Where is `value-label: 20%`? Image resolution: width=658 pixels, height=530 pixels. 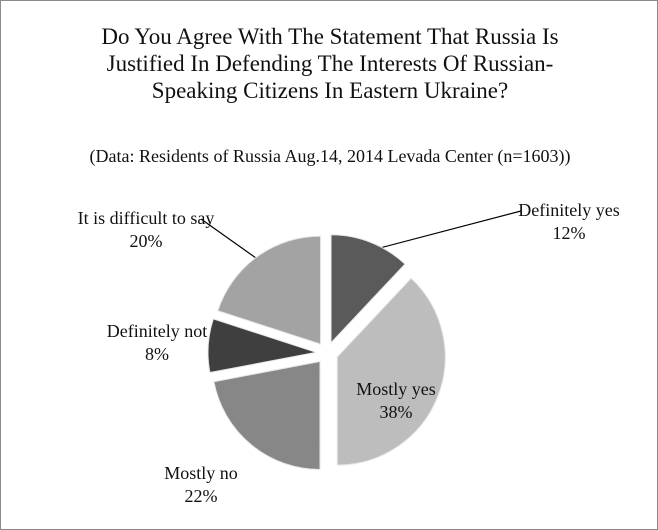
value-label: 20% is located at coordinates (146, 241).